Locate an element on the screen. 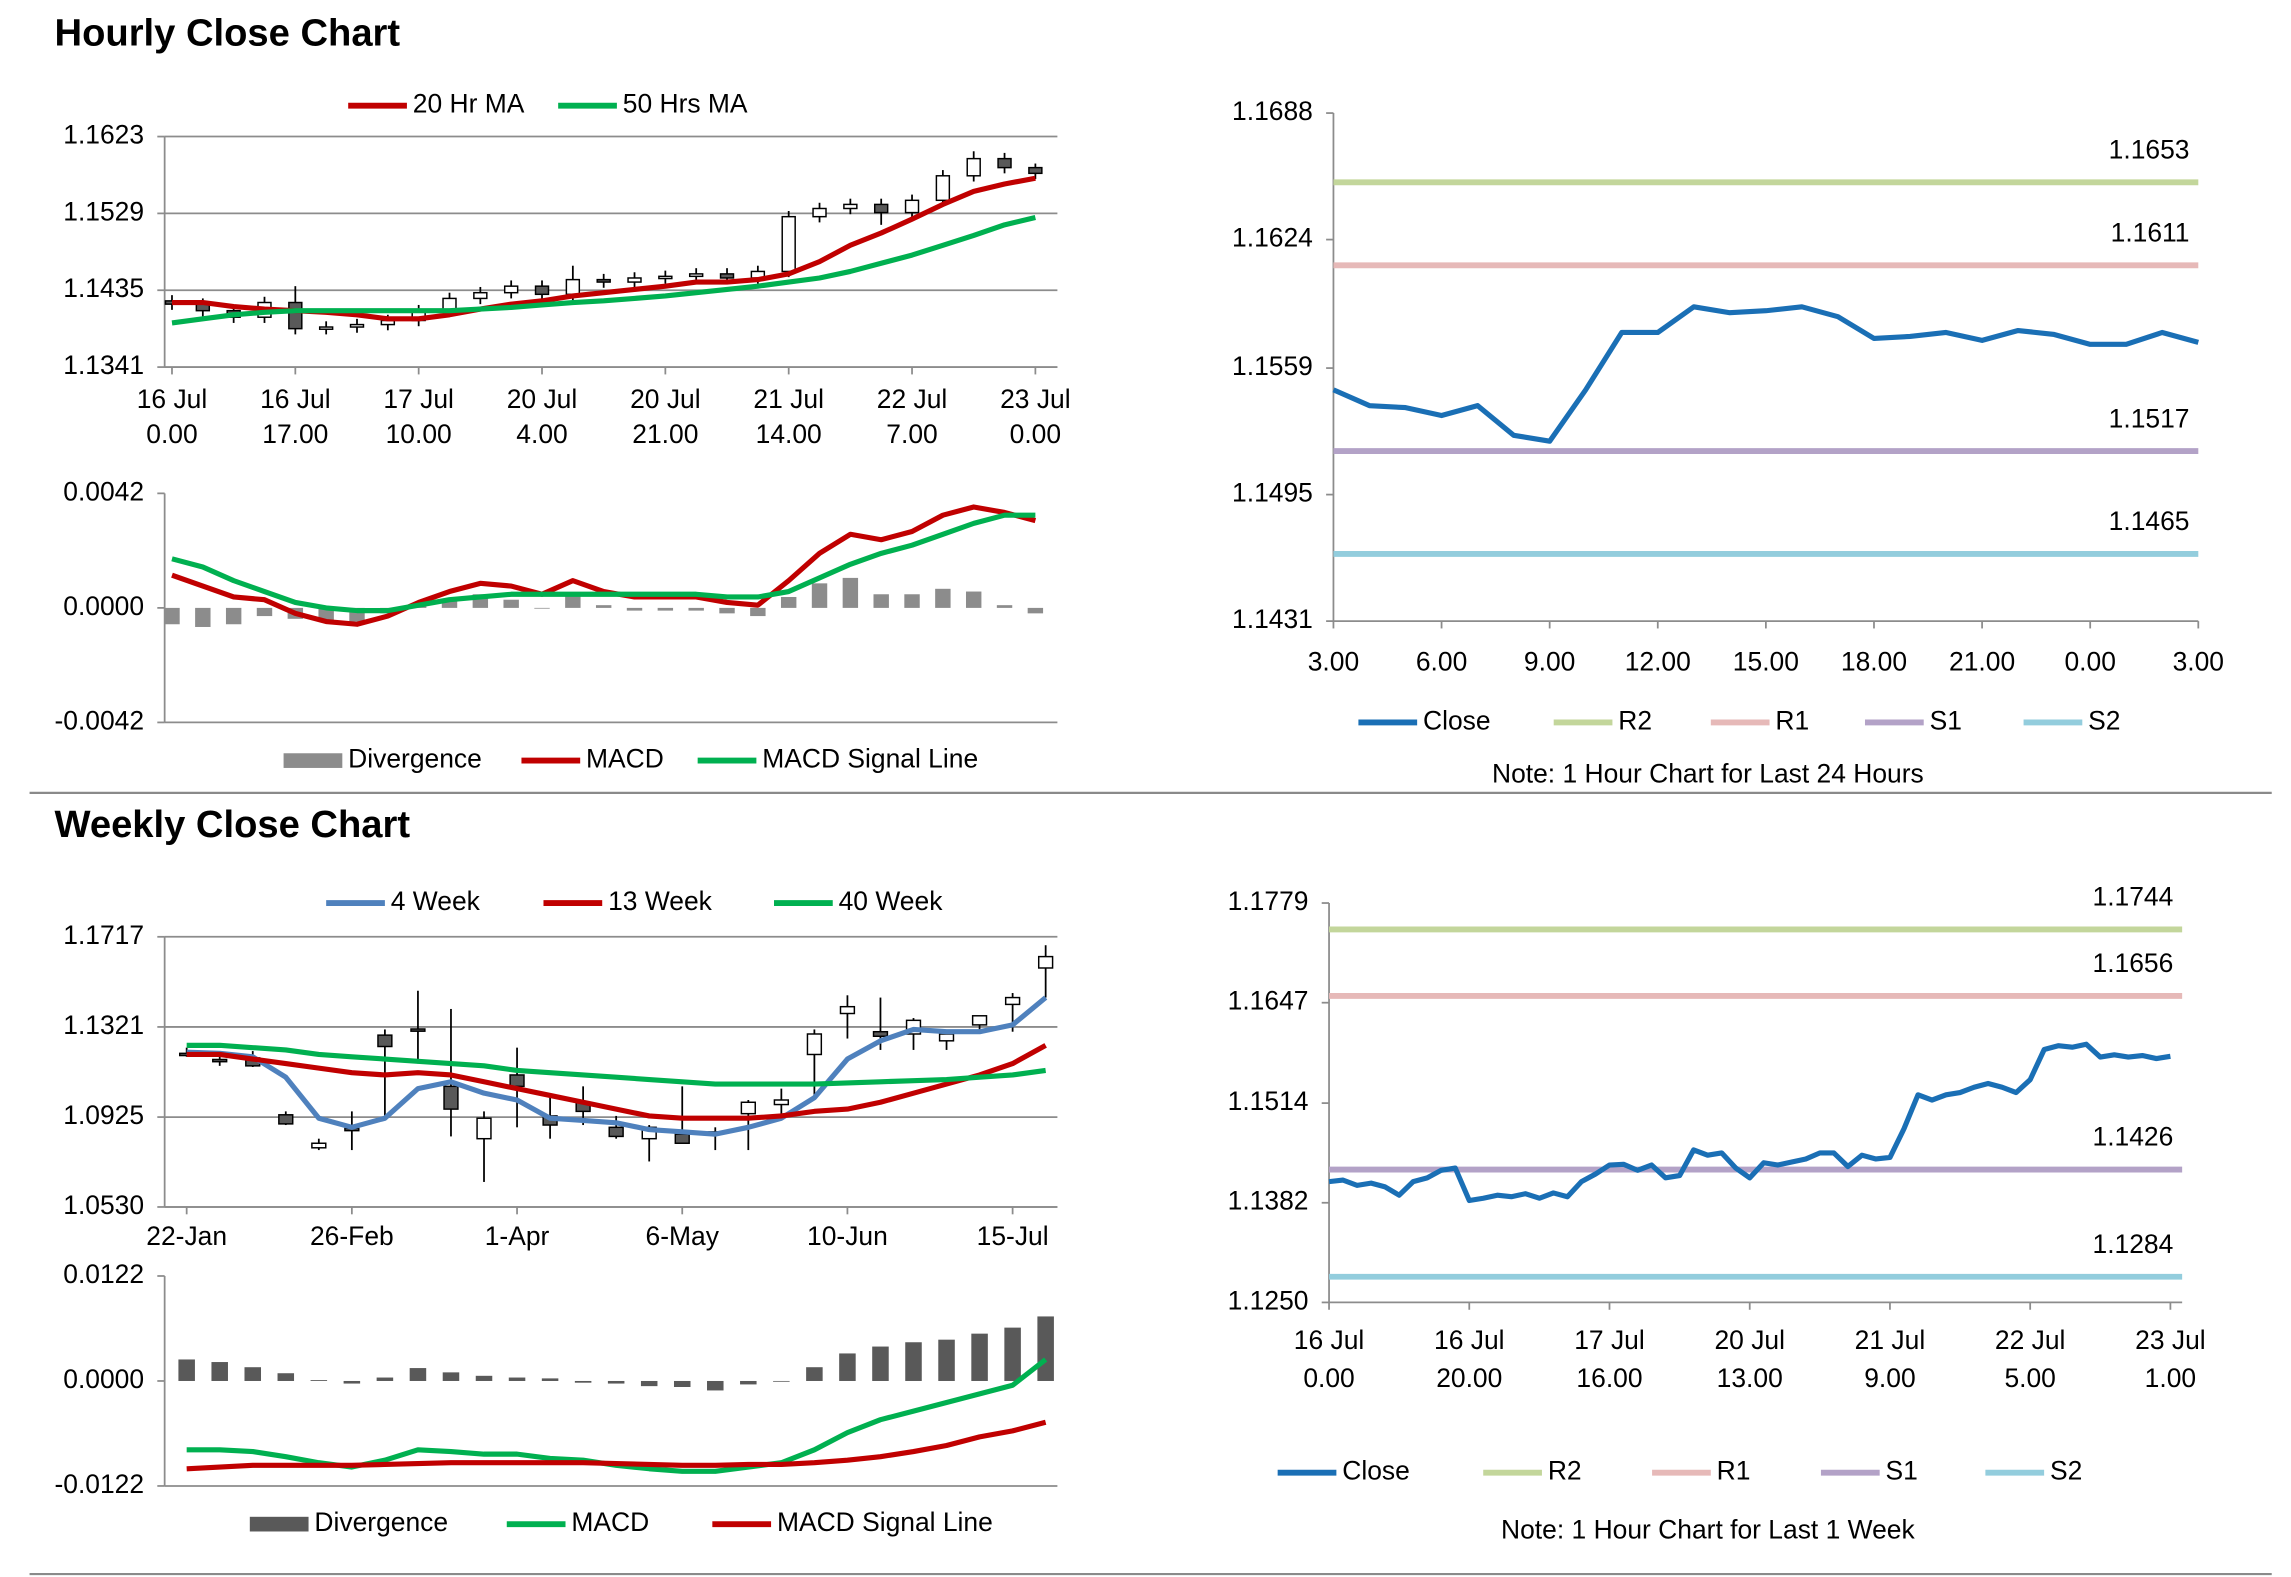 The image size is (2291, 1577). x-tick-label: 22-Jan is located at coordinates (186, 1236).